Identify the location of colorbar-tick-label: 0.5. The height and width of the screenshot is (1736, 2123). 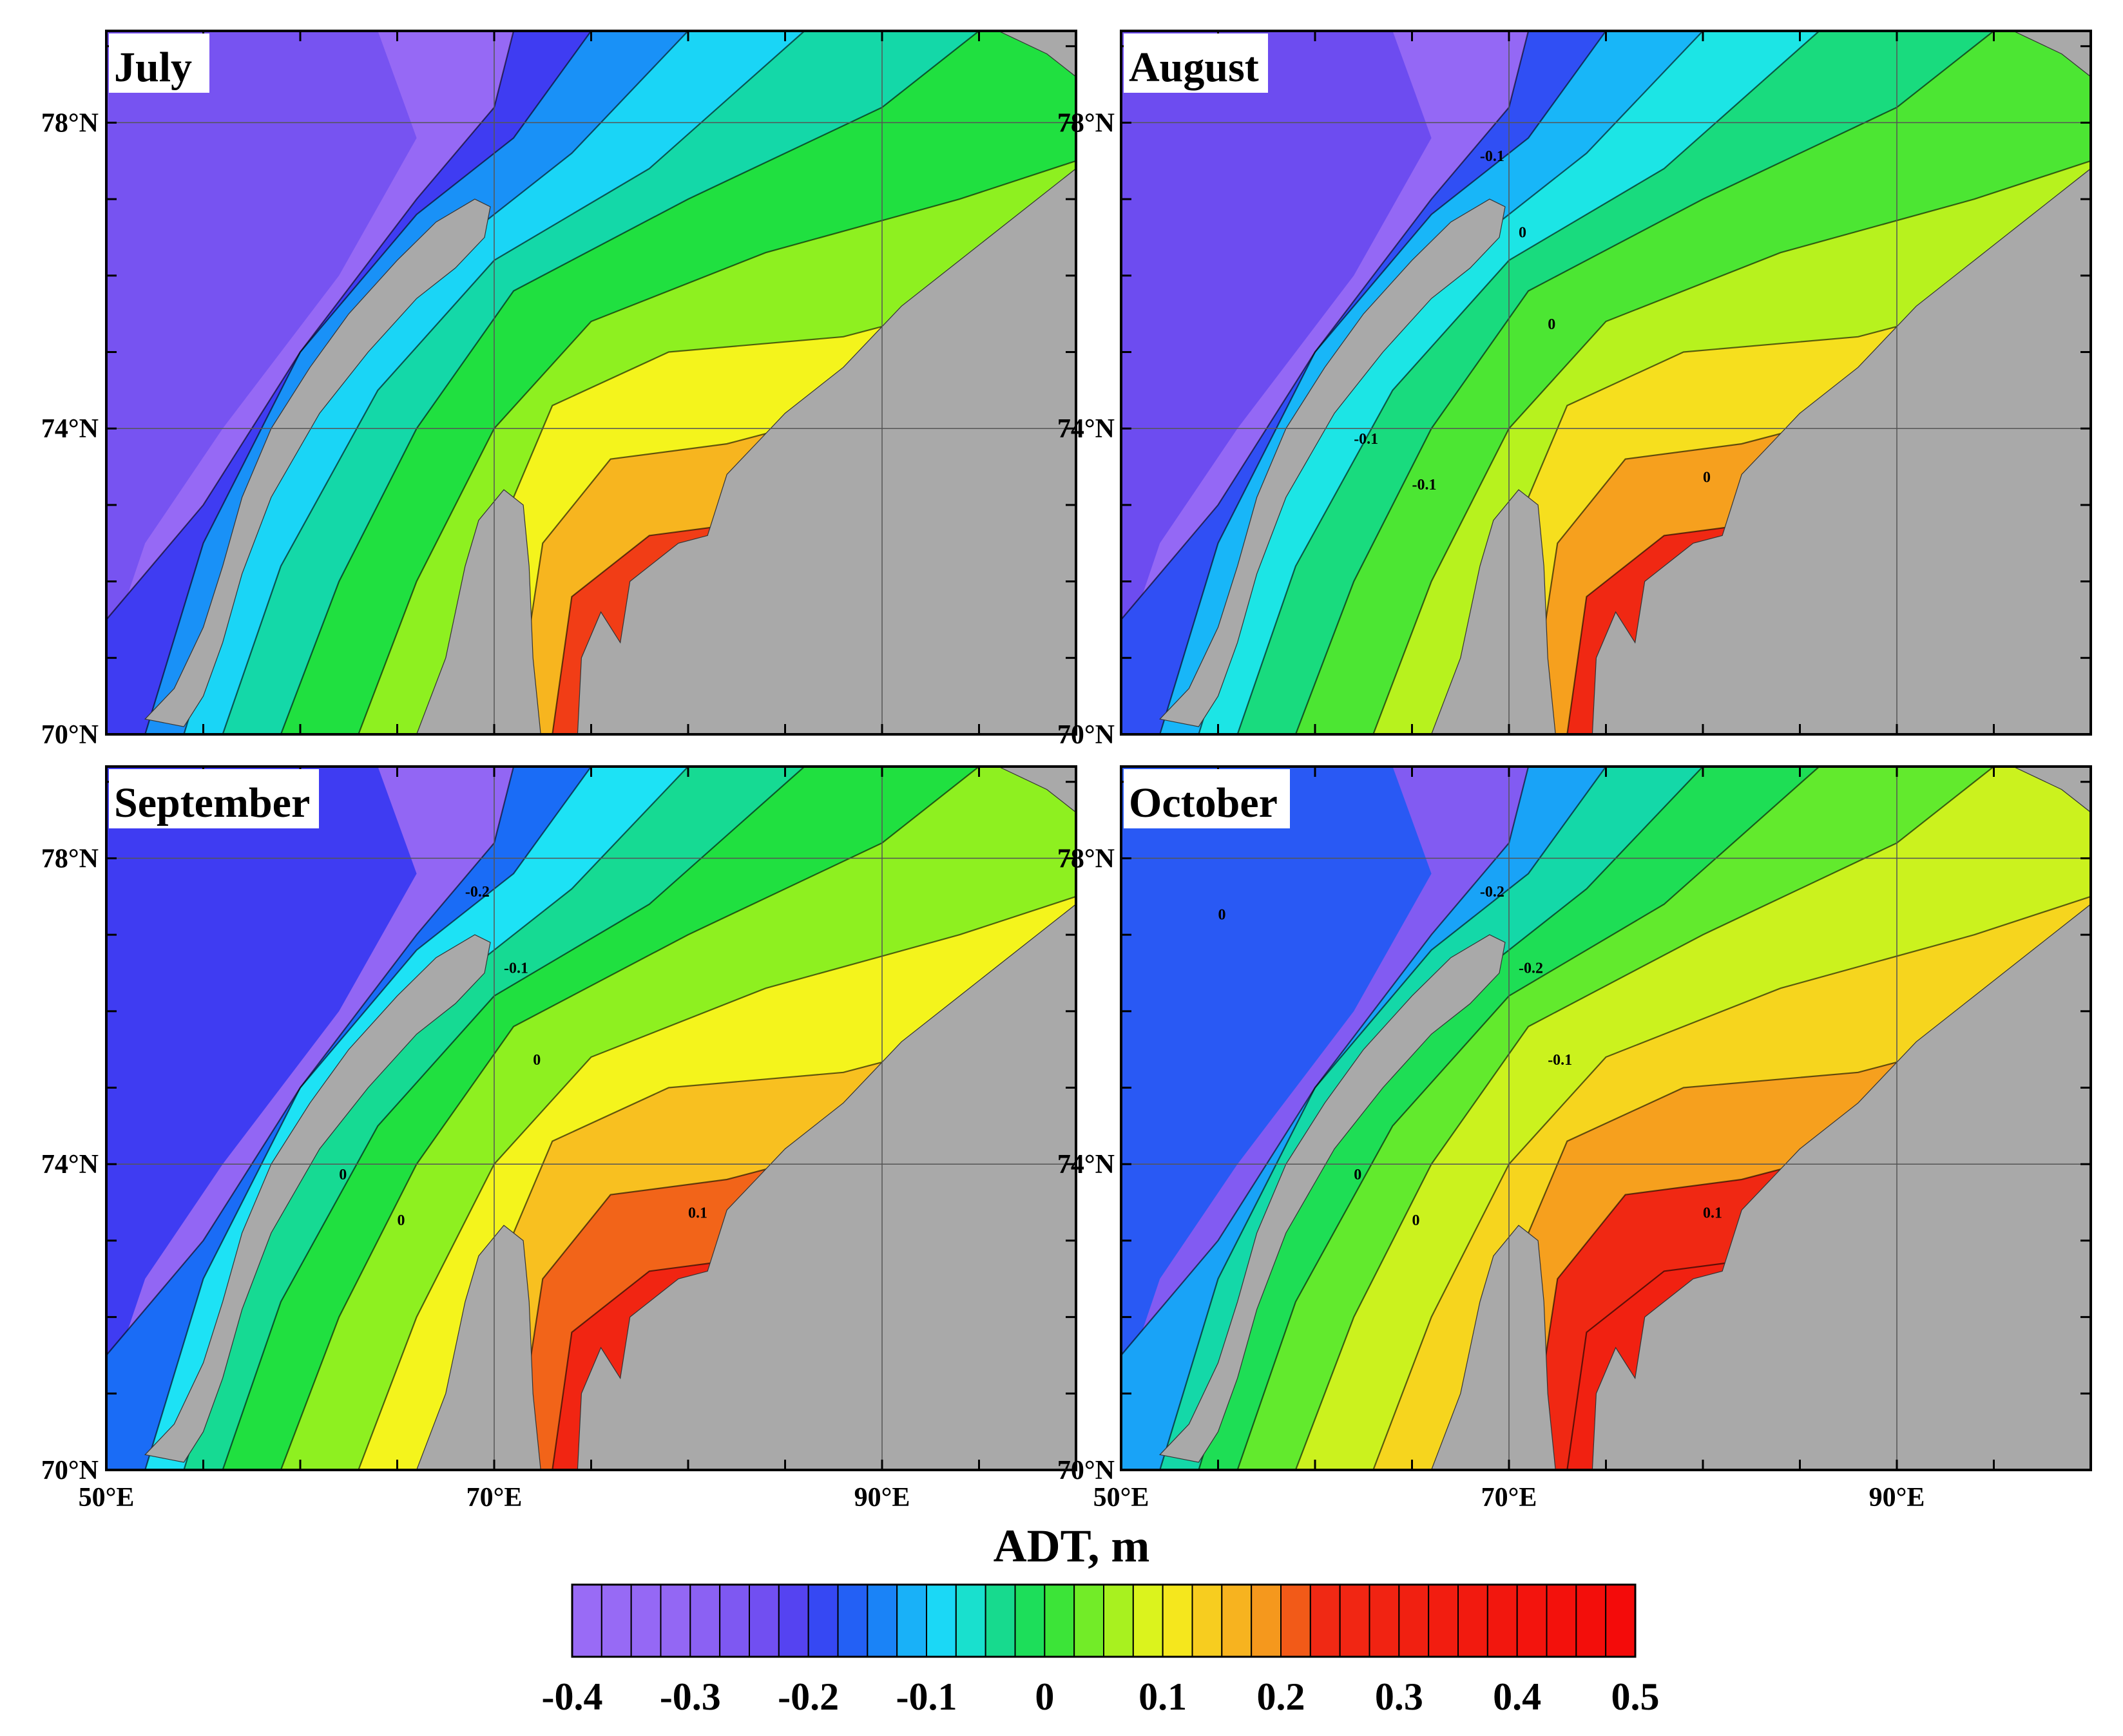
(1635, 1697).